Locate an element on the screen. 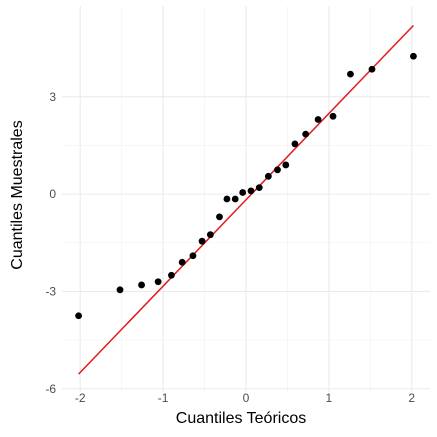  x-tick-label: -2 is located at coordinates (80, 398).